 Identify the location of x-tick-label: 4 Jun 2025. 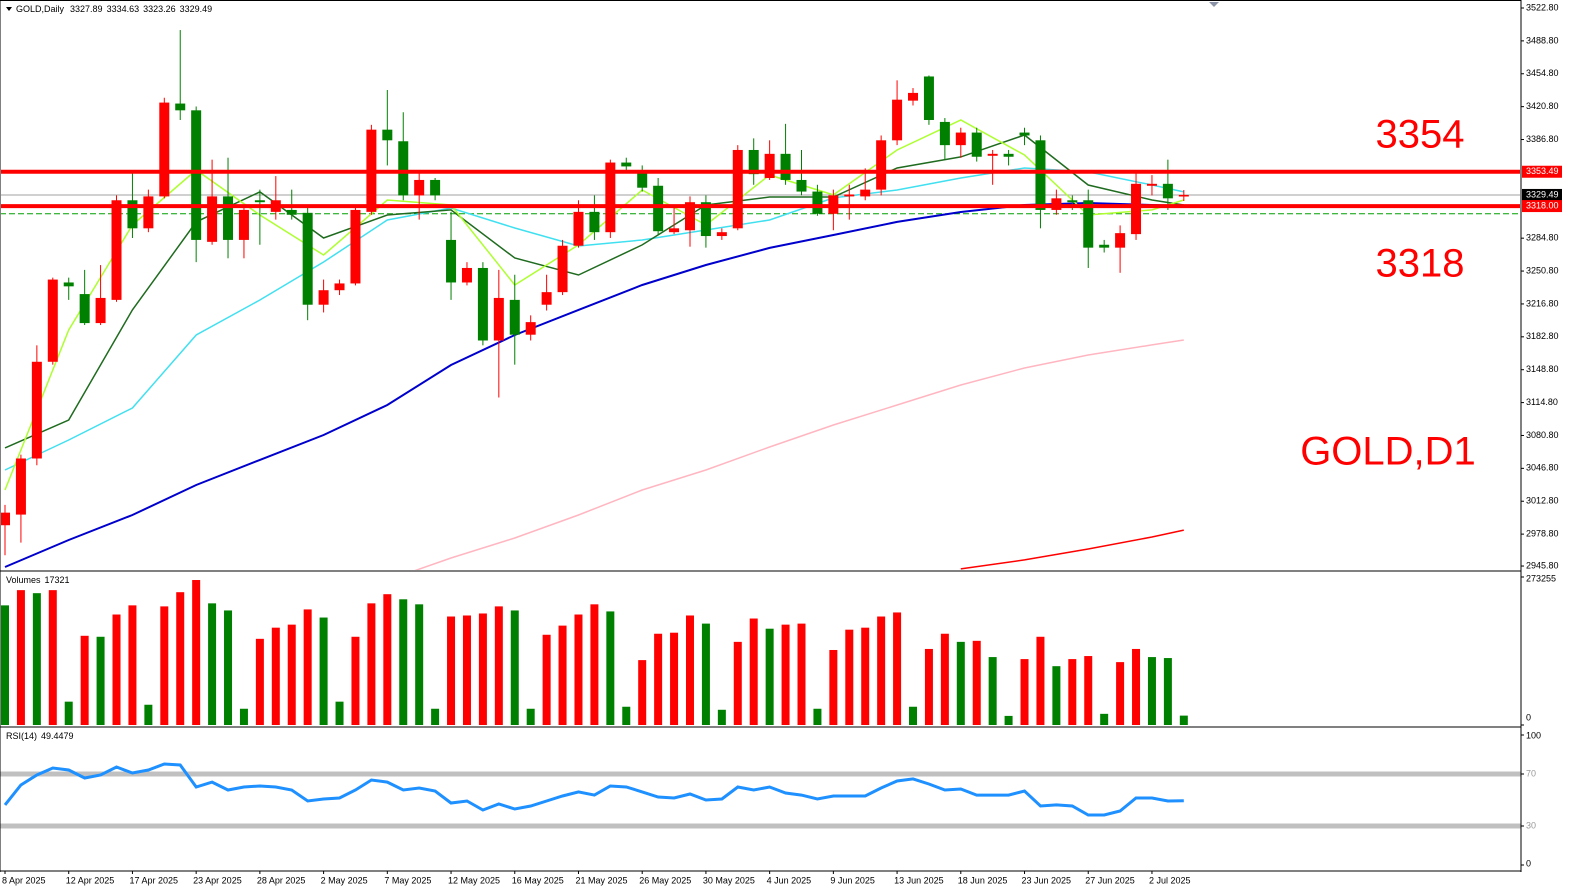
(789, 880).